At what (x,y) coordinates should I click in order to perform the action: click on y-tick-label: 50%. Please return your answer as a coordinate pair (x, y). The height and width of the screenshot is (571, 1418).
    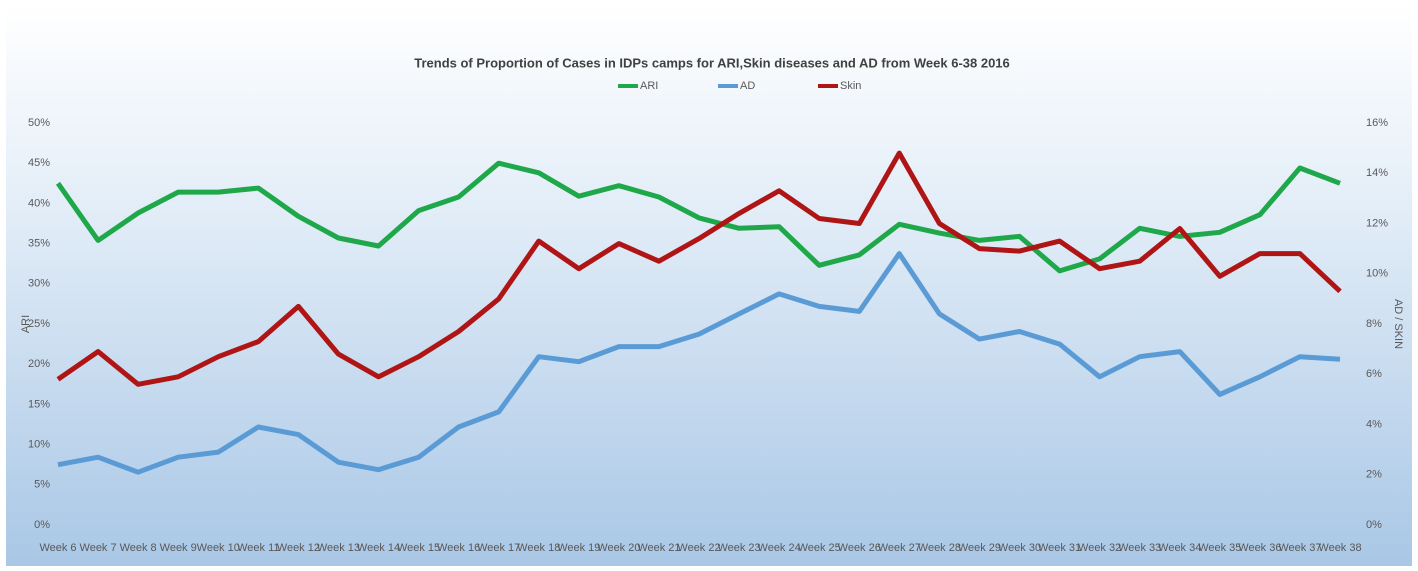
    Looking at the image, I should click on (39, 123).